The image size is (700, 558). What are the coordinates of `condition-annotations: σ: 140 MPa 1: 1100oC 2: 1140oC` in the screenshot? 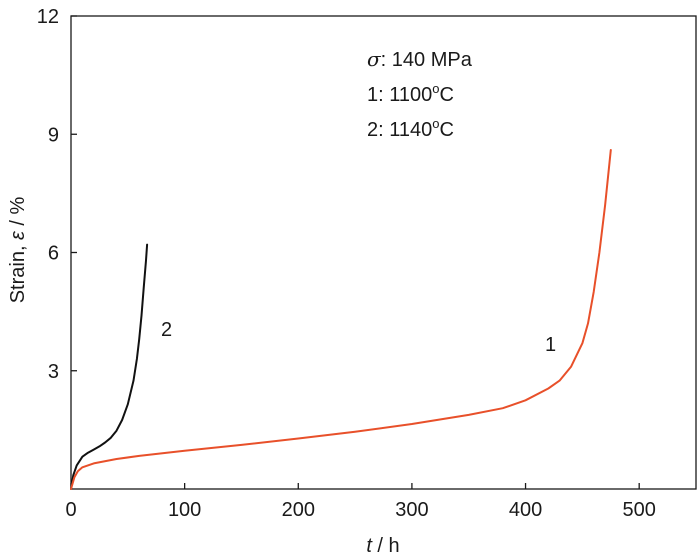 It's located at (420, 94).